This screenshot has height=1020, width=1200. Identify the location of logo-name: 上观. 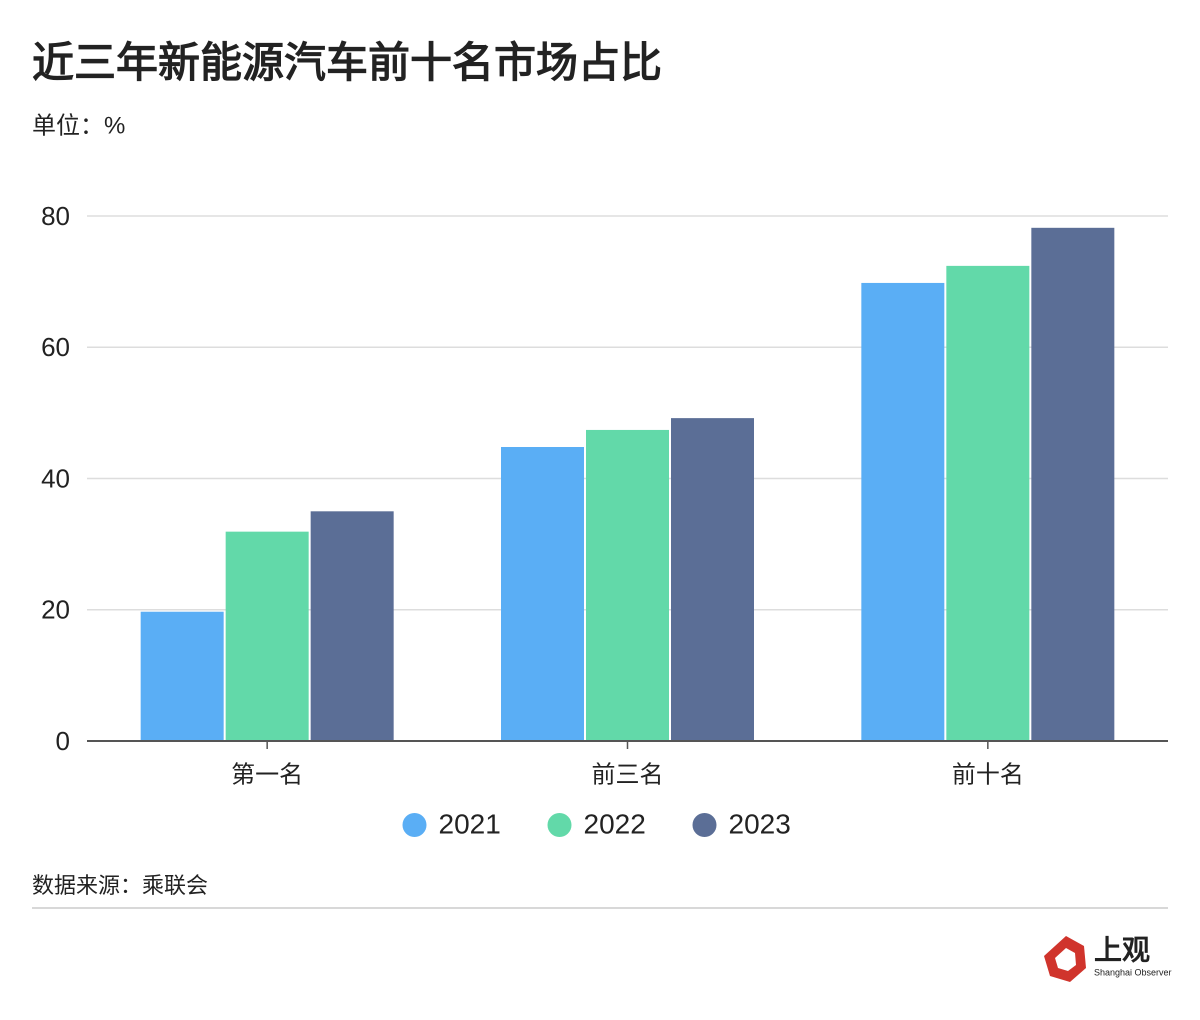
(1122, 949).